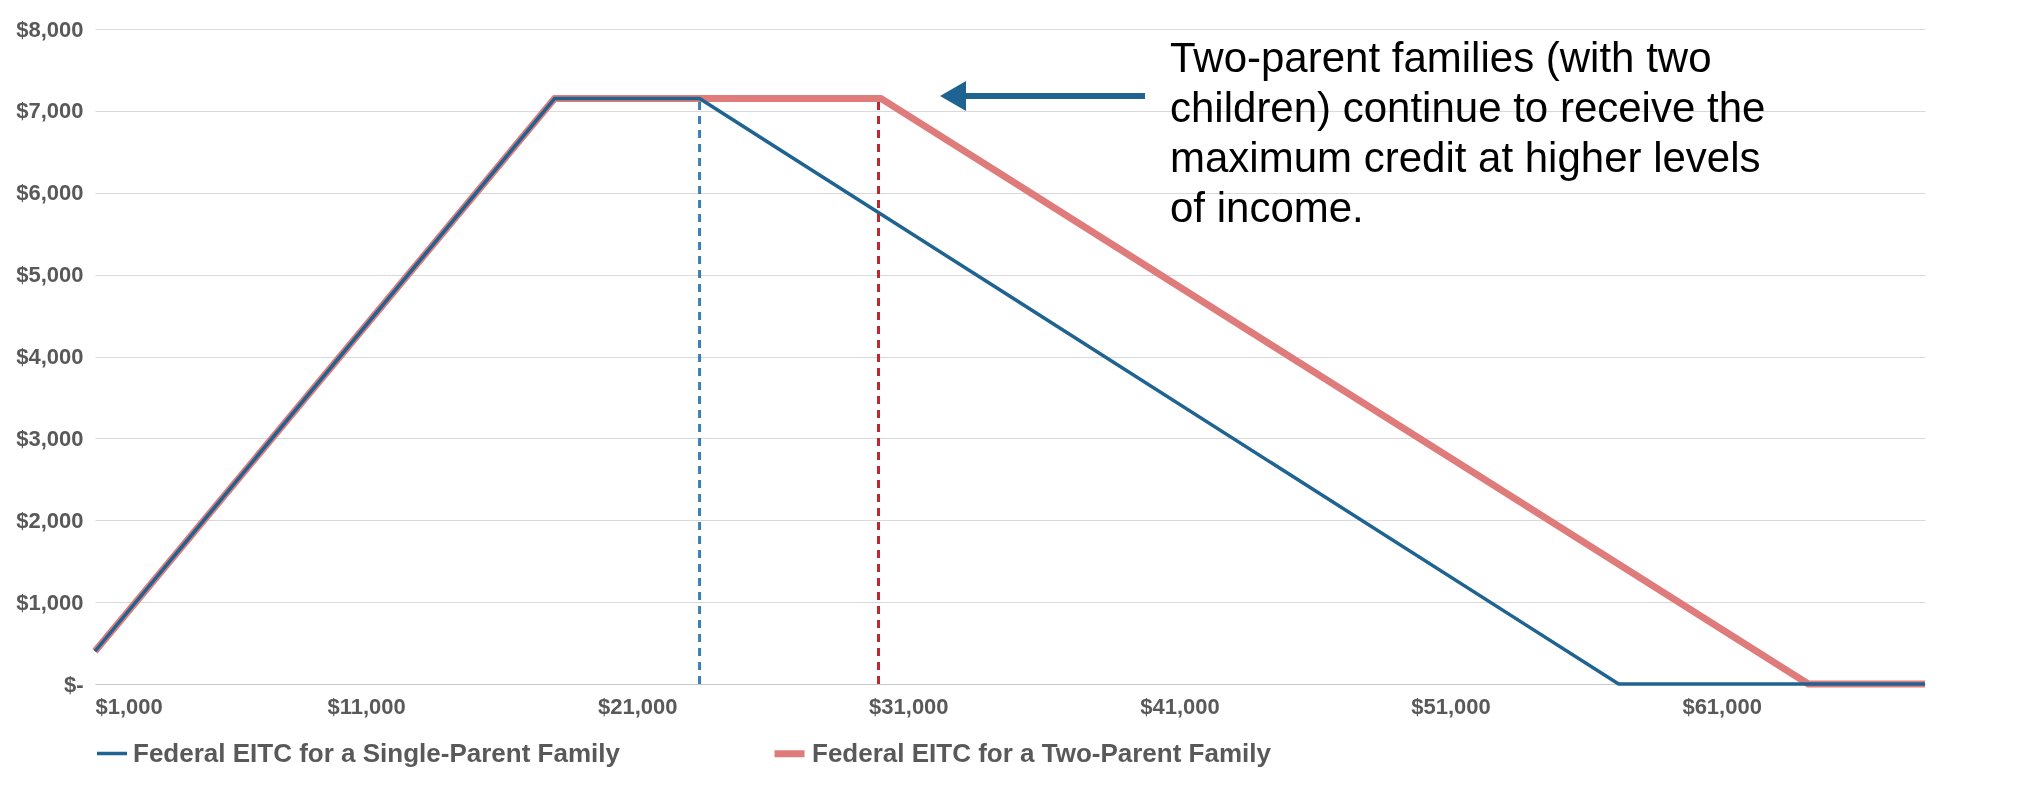 The height and width of the screenshot is (812, 2028). I want to click on x-tick-label: $51,000, so click(1451, 706).